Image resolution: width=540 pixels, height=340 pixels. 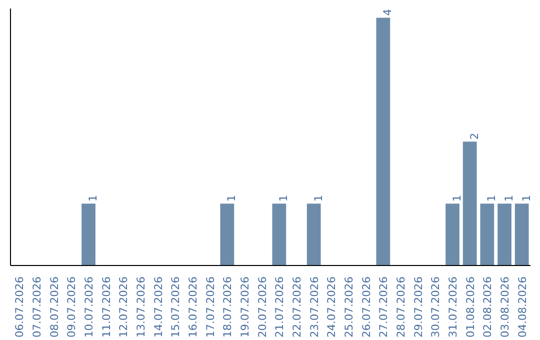 I want to click on x-tick-label: 04.08.2026, so click(x=522, y=307).